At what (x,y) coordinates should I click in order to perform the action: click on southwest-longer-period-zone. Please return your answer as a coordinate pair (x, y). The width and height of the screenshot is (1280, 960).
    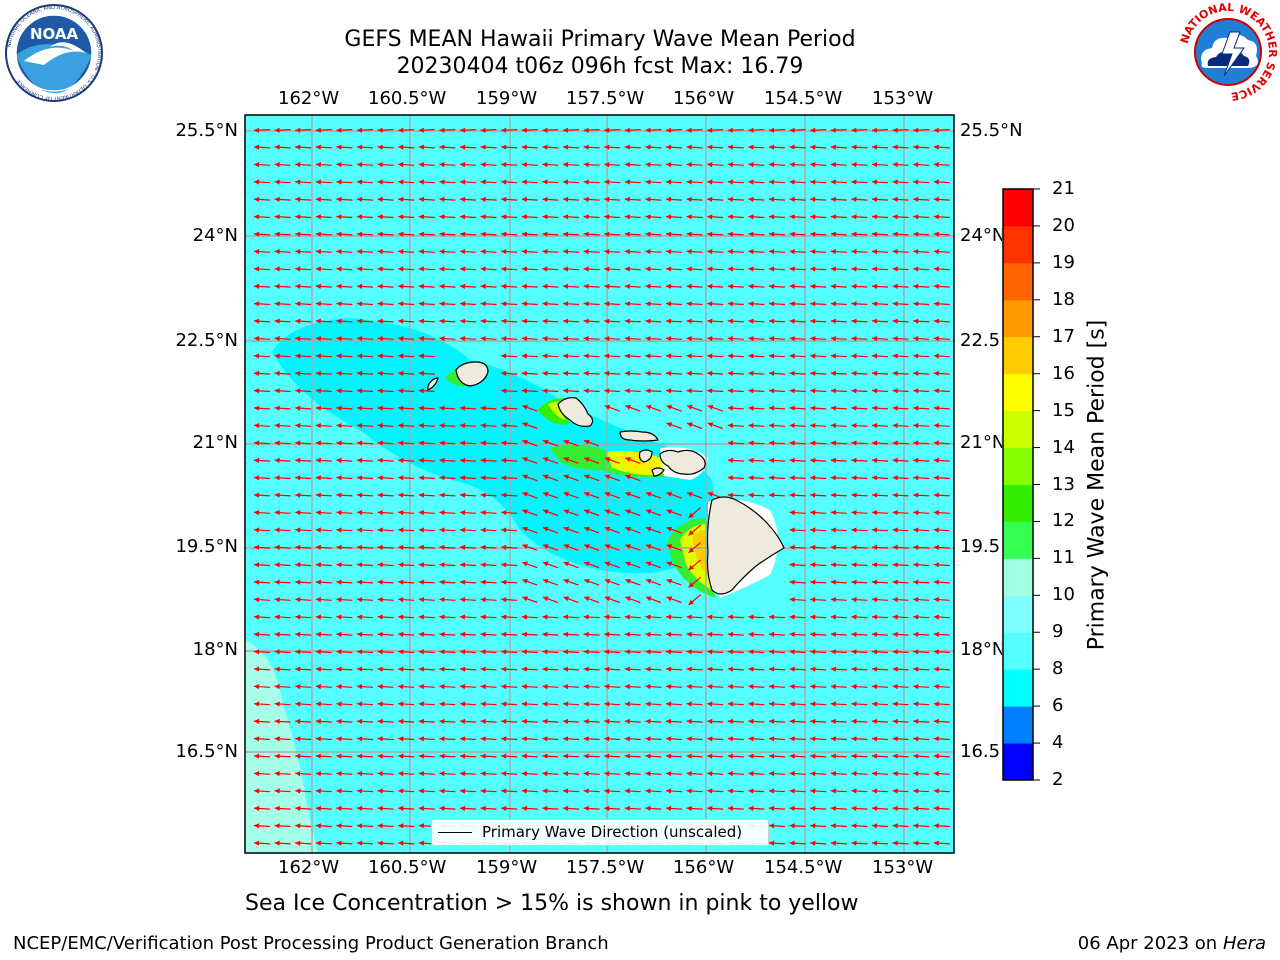
    Looking at the image, I should click on (281, 746).